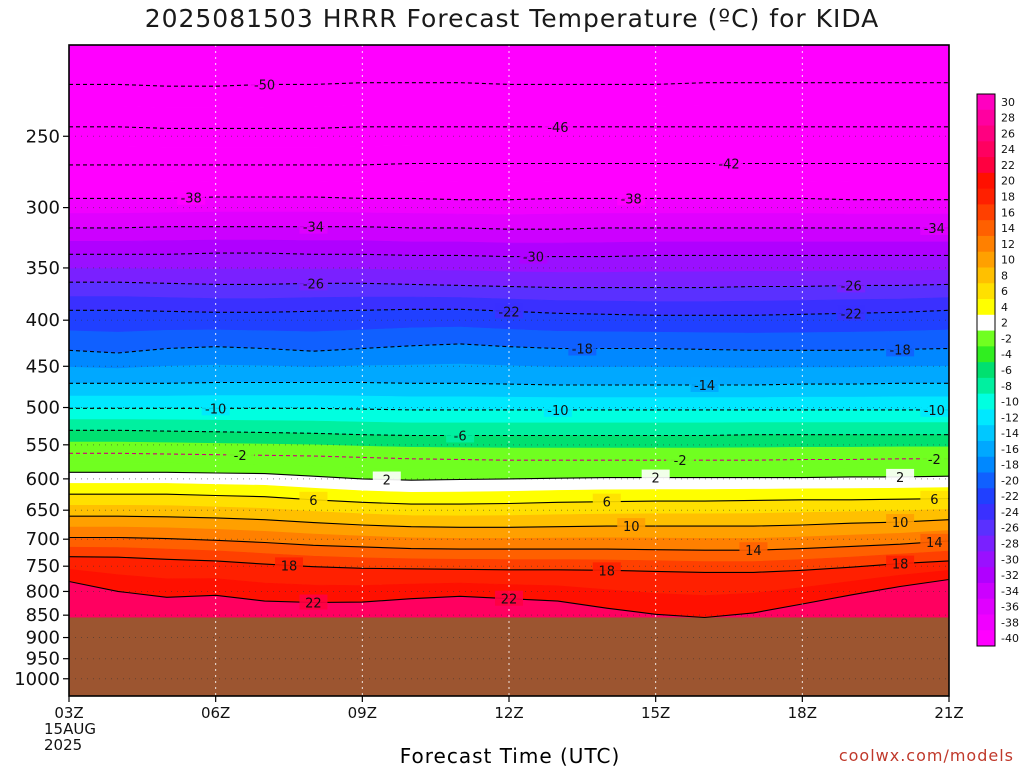 Image resolution: width=1024 pixels, height=768 pixels. What do you see at coordinates (43, 268) in the screenshot?
I see `y-tick-label: 350` at bounding box center [43, 268].